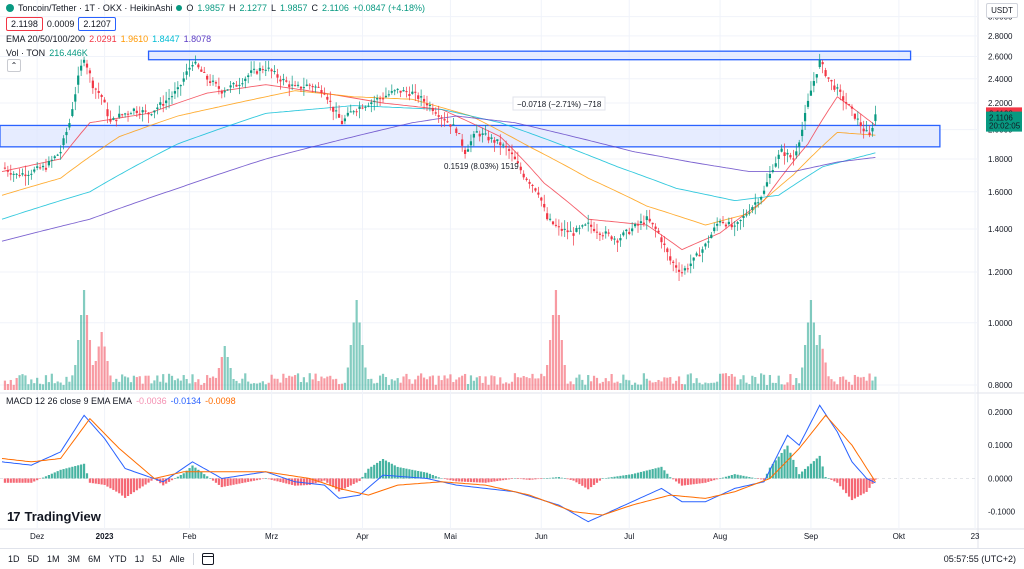 The width and height of the screenshot is (1024, 569). What do you see at coordinates (95, 8) in the screenshot?
I see `symbol-title: Toncoin/Tether · 1T · OKX · HeikinAshi` at bounding box center [95, 8].